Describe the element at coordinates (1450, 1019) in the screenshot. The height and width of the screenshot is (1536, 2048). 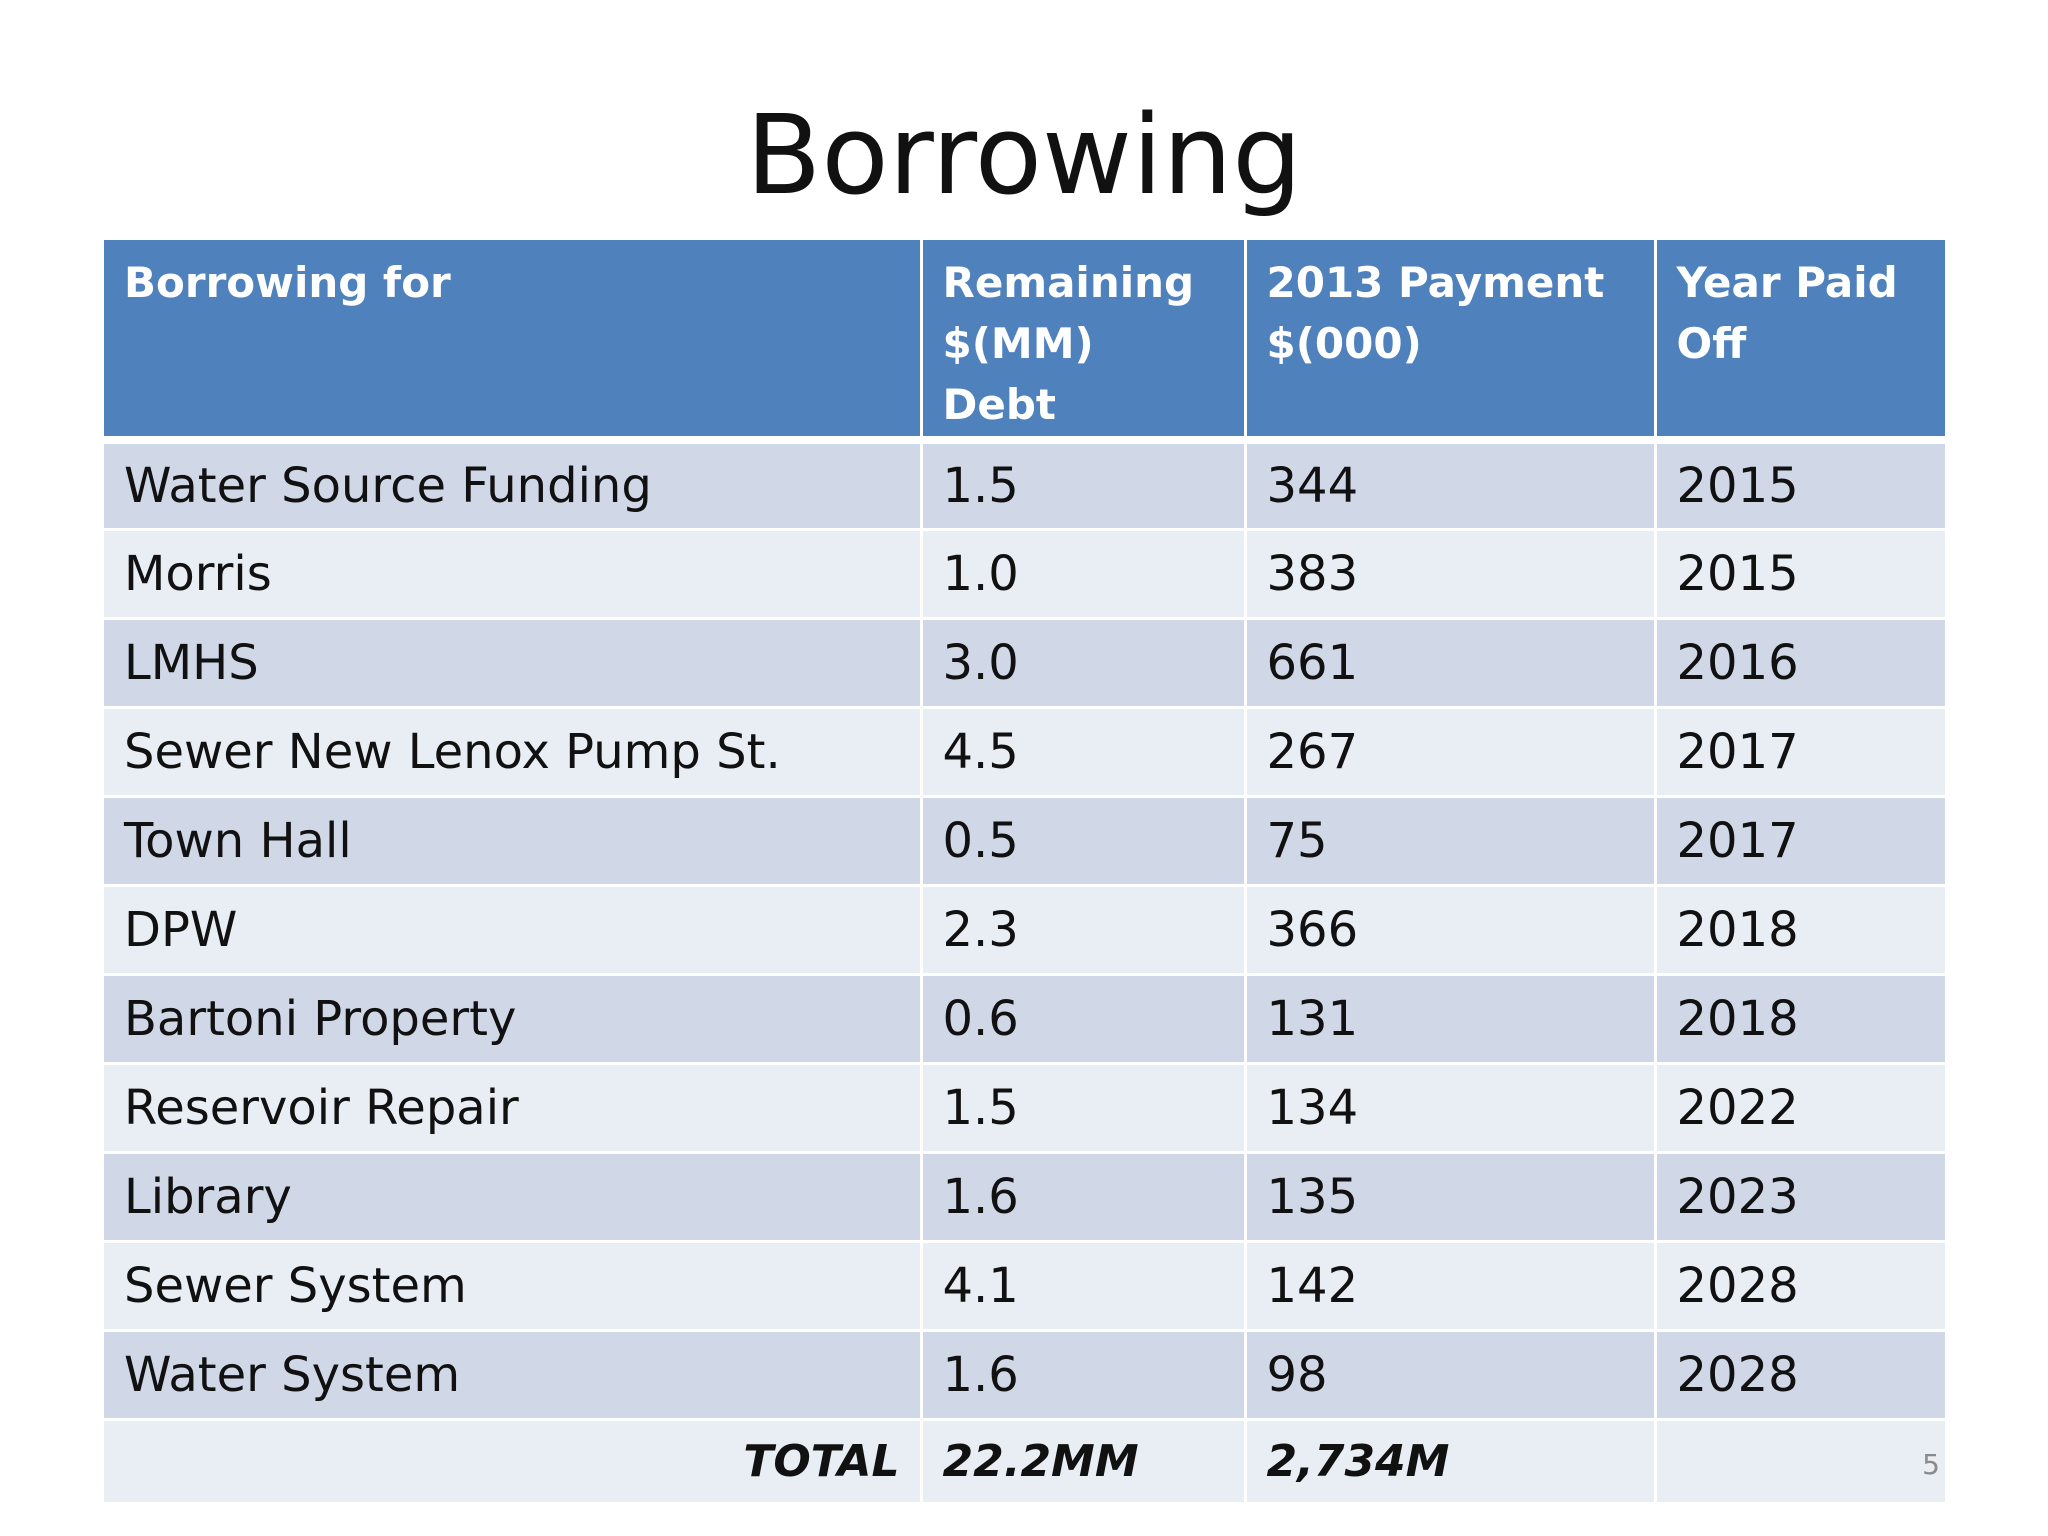
I see `cell-payment: 131` at that location.